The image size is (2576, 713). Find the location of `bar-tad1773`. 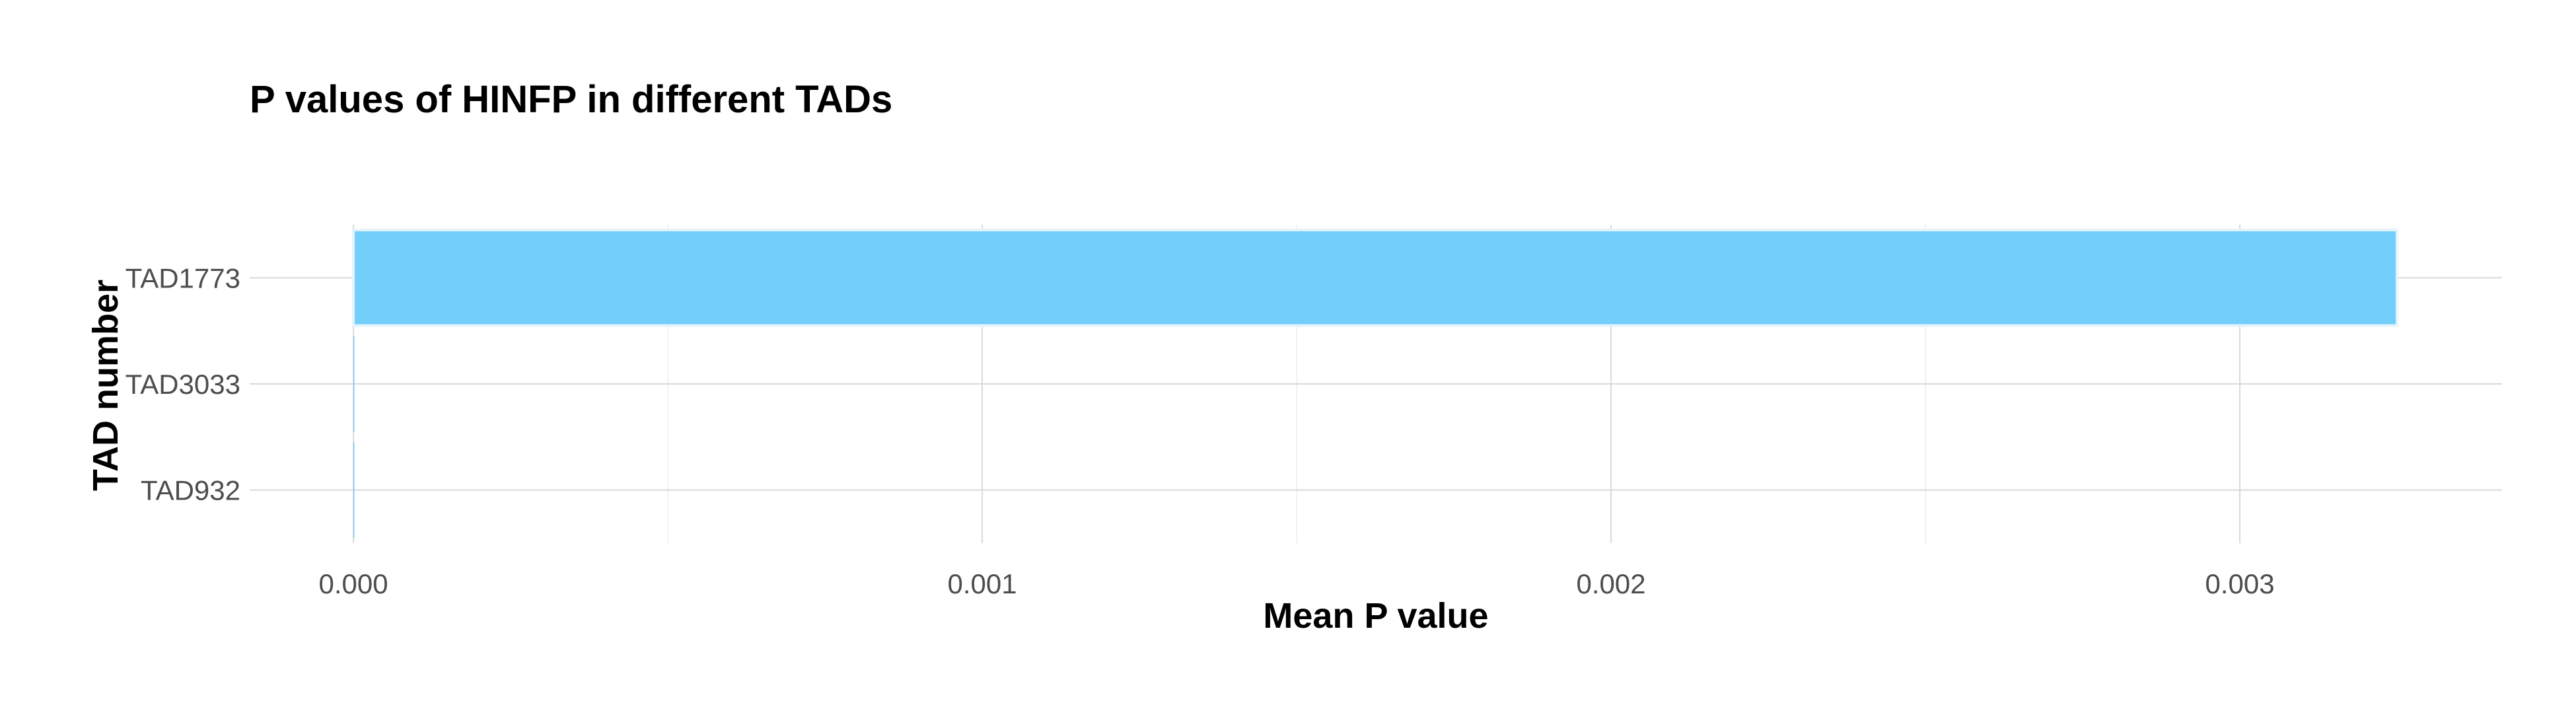

bar-tad1773 is located at coordinates (1375, 278).